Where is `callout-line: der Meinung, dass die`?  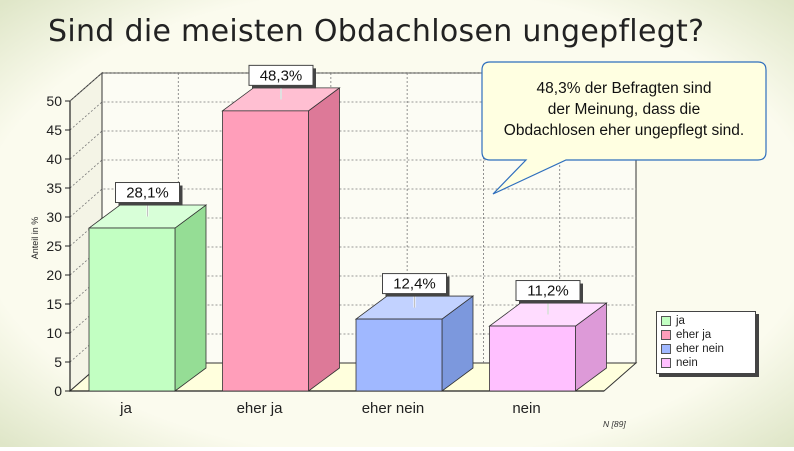
callout-line: der Meinung, dass die is located at coordinates (624, 109).